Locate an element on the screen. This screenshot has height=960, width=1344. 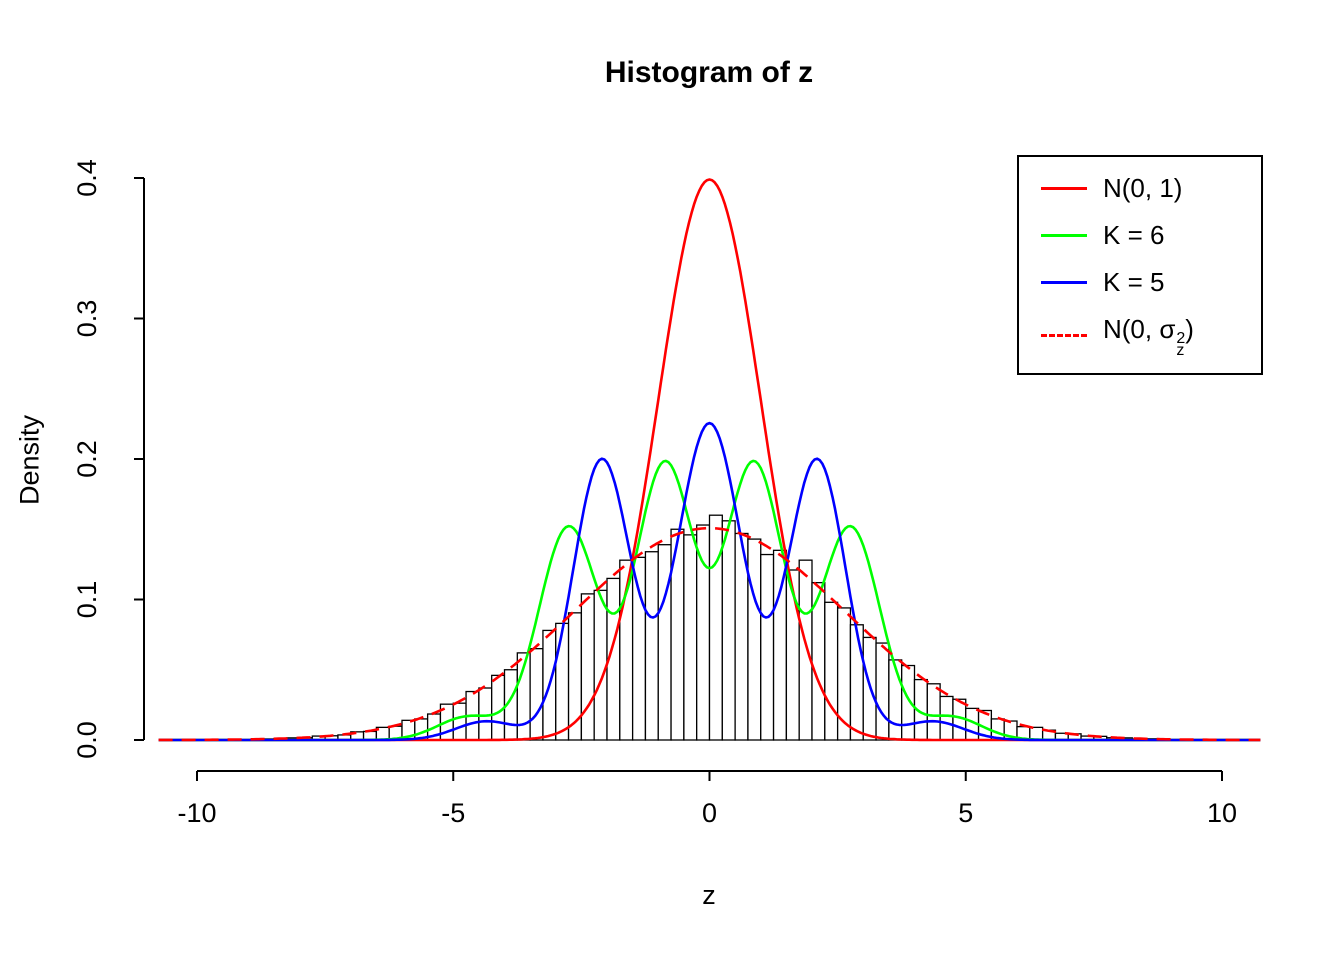
x-tick-label: -10 is located at coordinates (196, 813).